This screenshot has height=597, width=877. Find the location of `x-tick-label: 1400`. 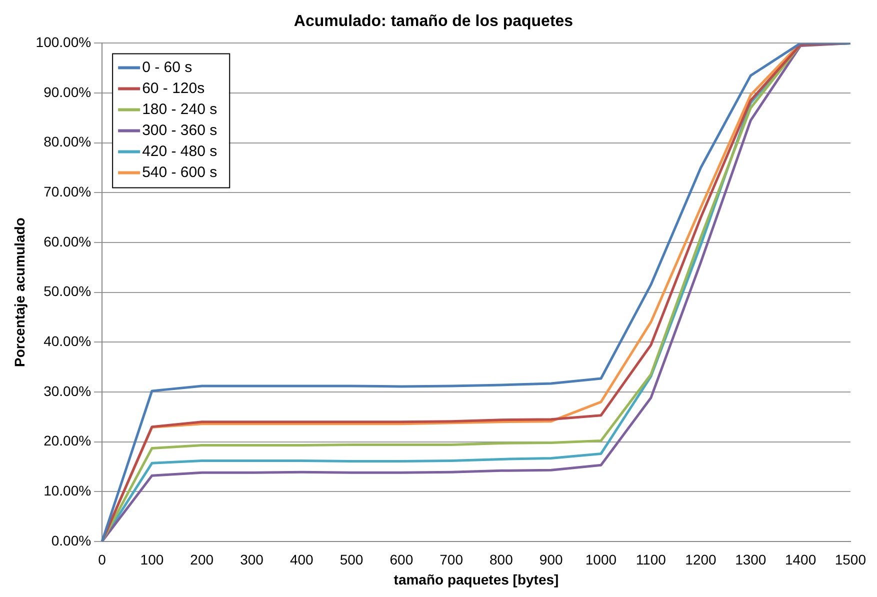

x-tick-label: 1400 is located at coordinates (800, 560).